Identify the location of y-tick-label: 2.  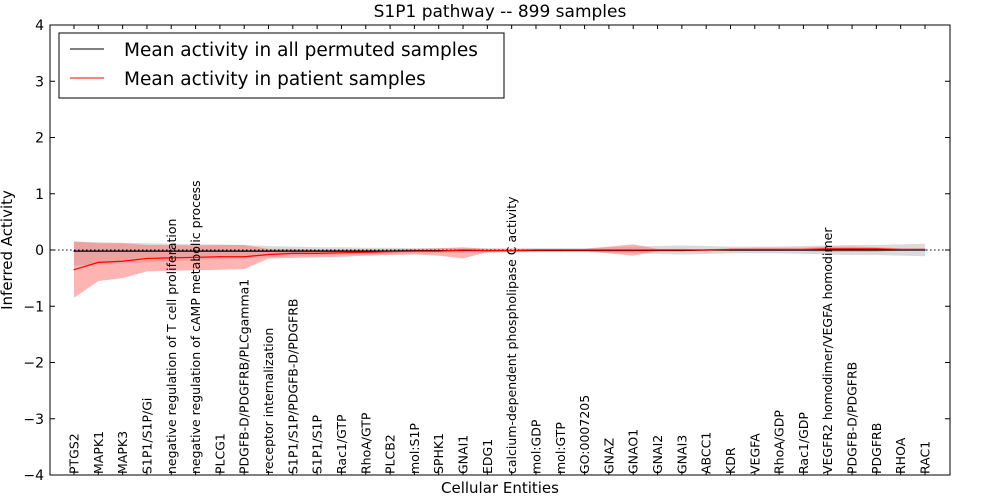
(39, 139).